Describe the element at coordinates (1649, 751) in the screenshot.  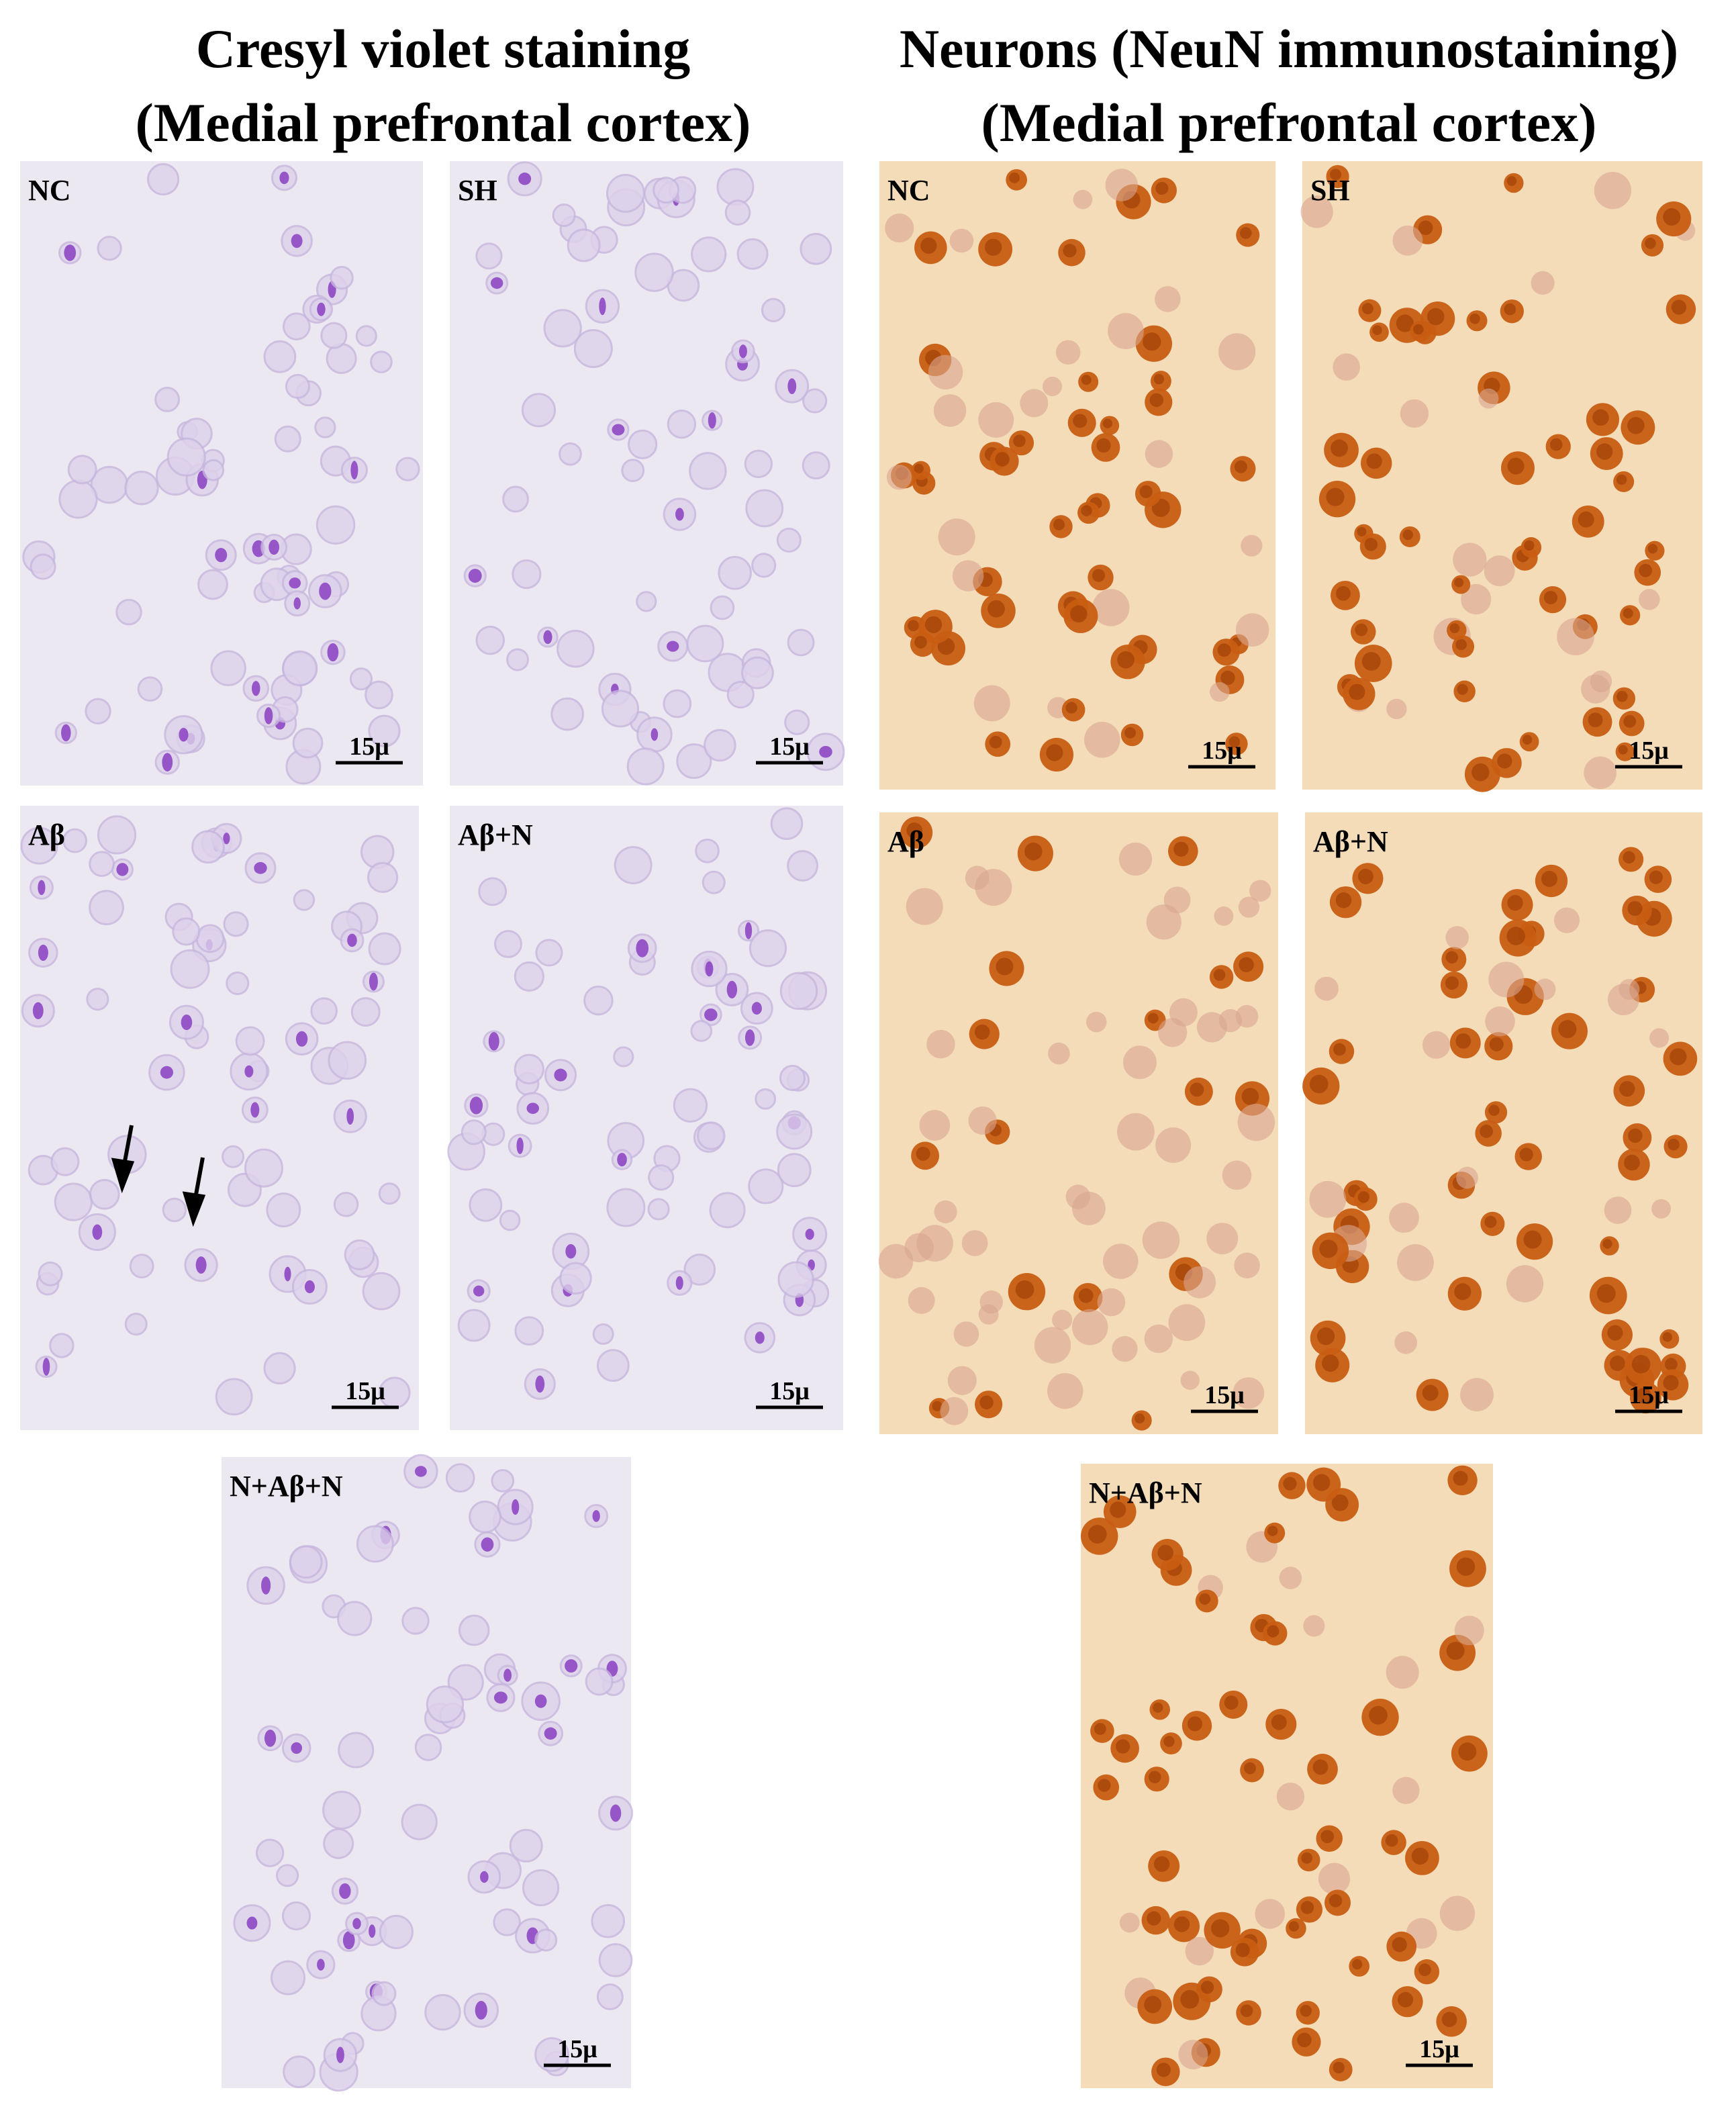
I see `scale-label: 15μ` at that location.